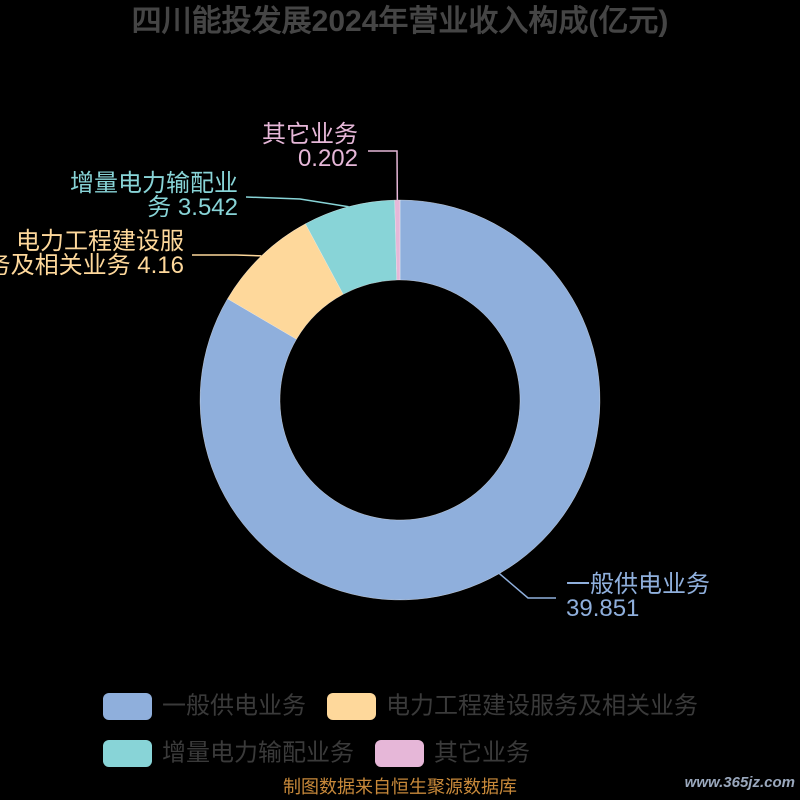  I want to click on data-label-line: 其它业务, so click(310, 134).